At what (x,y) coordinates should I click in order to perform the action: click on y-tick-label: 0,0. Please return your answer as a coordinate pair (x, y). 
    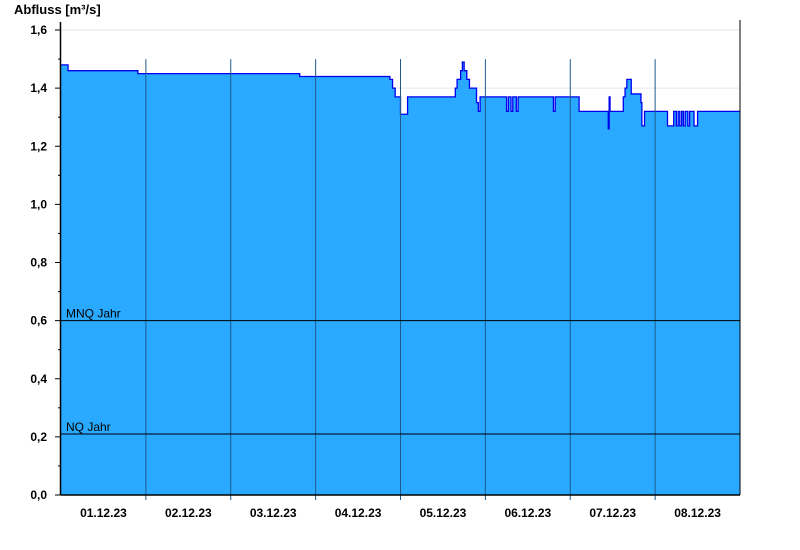
    Looking at the image, I should click on (38, 495).